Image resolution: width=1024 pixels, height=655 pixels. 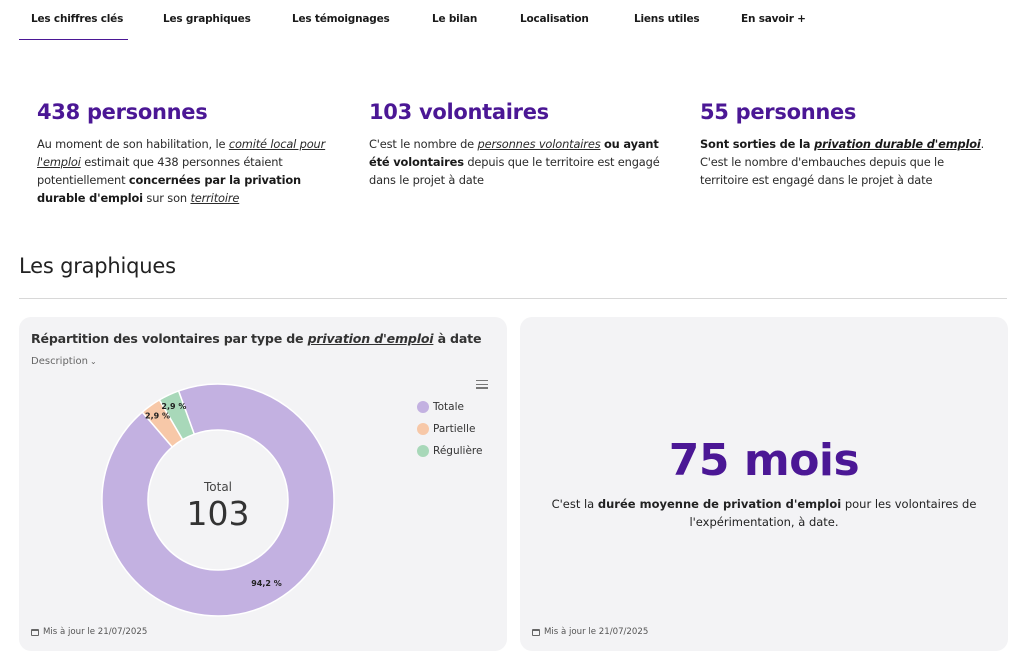 I want to click on stat-number: 55 personnes, so click(x=778, y=112).